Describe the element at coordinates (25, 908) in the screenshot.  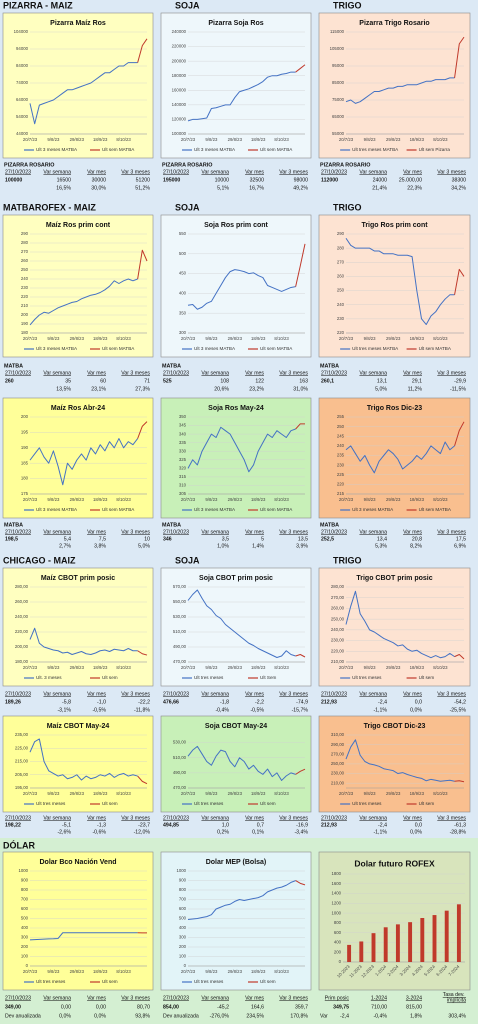
I see `y-tick-label: 600` at that location.